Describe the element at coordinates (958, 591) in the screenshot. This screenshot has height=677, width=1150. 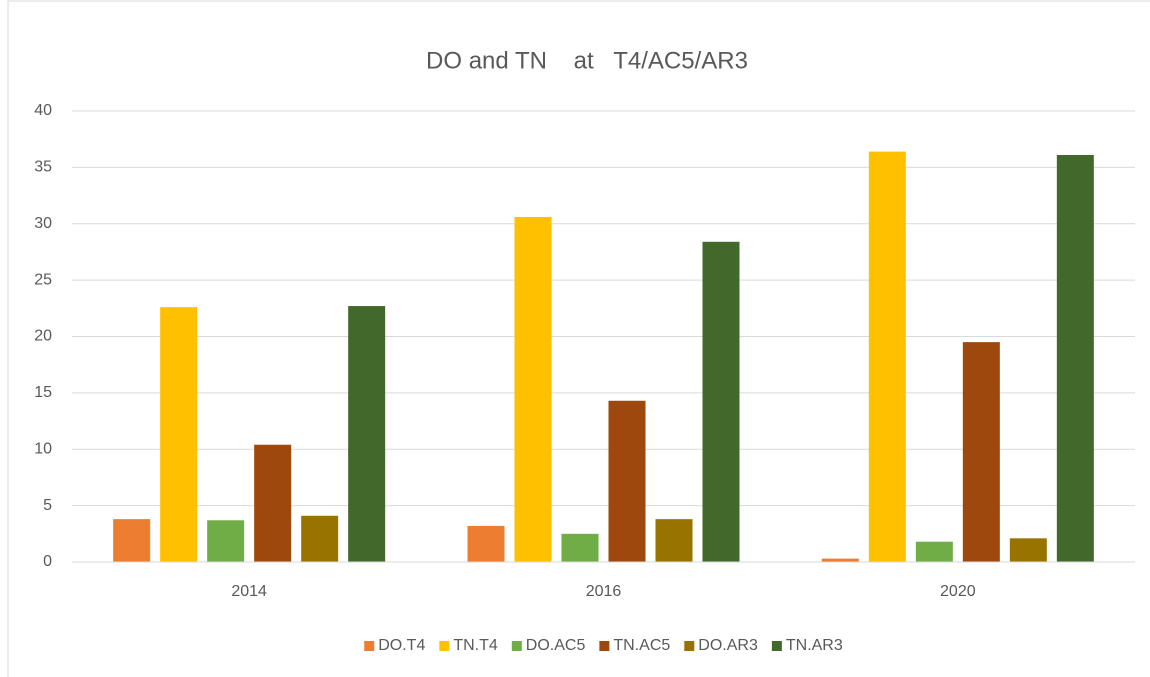
I see `x-tick-label: 2020` at that location.